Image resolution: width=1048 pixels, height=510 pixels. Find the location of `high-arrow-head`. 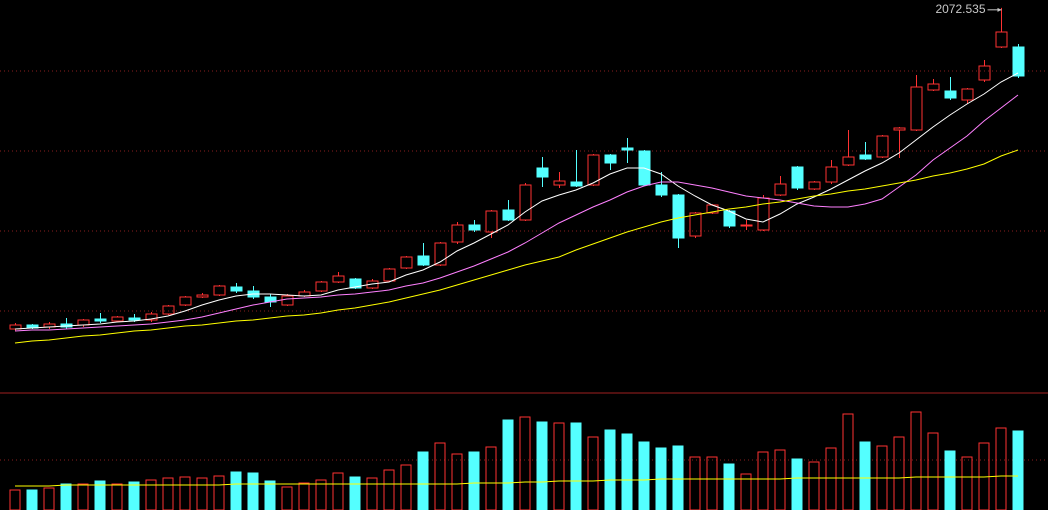

high-arrow-head is located at coordinates (999, 9).